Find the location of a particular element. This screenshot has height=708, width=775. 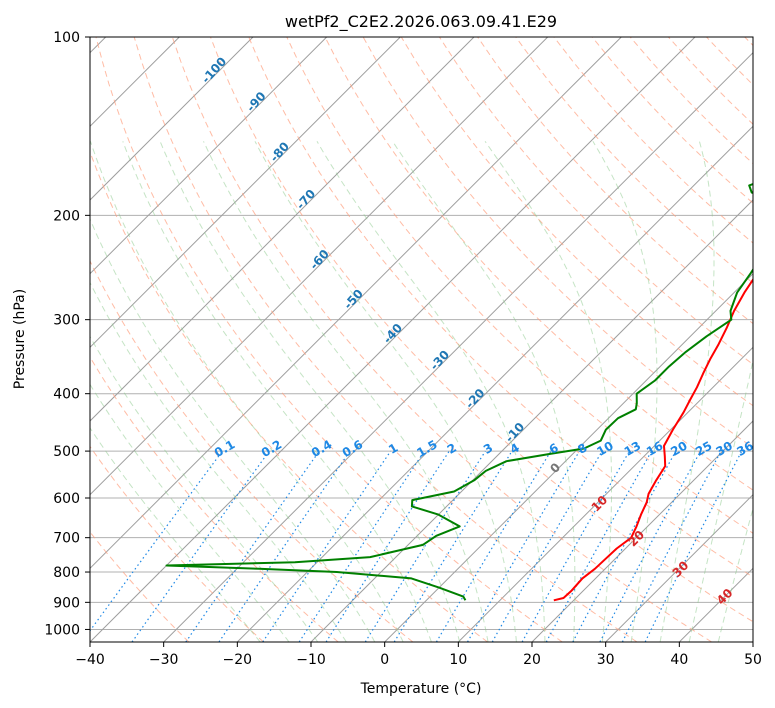

y-tick-label: 600 is located at coordinates (66, 499).